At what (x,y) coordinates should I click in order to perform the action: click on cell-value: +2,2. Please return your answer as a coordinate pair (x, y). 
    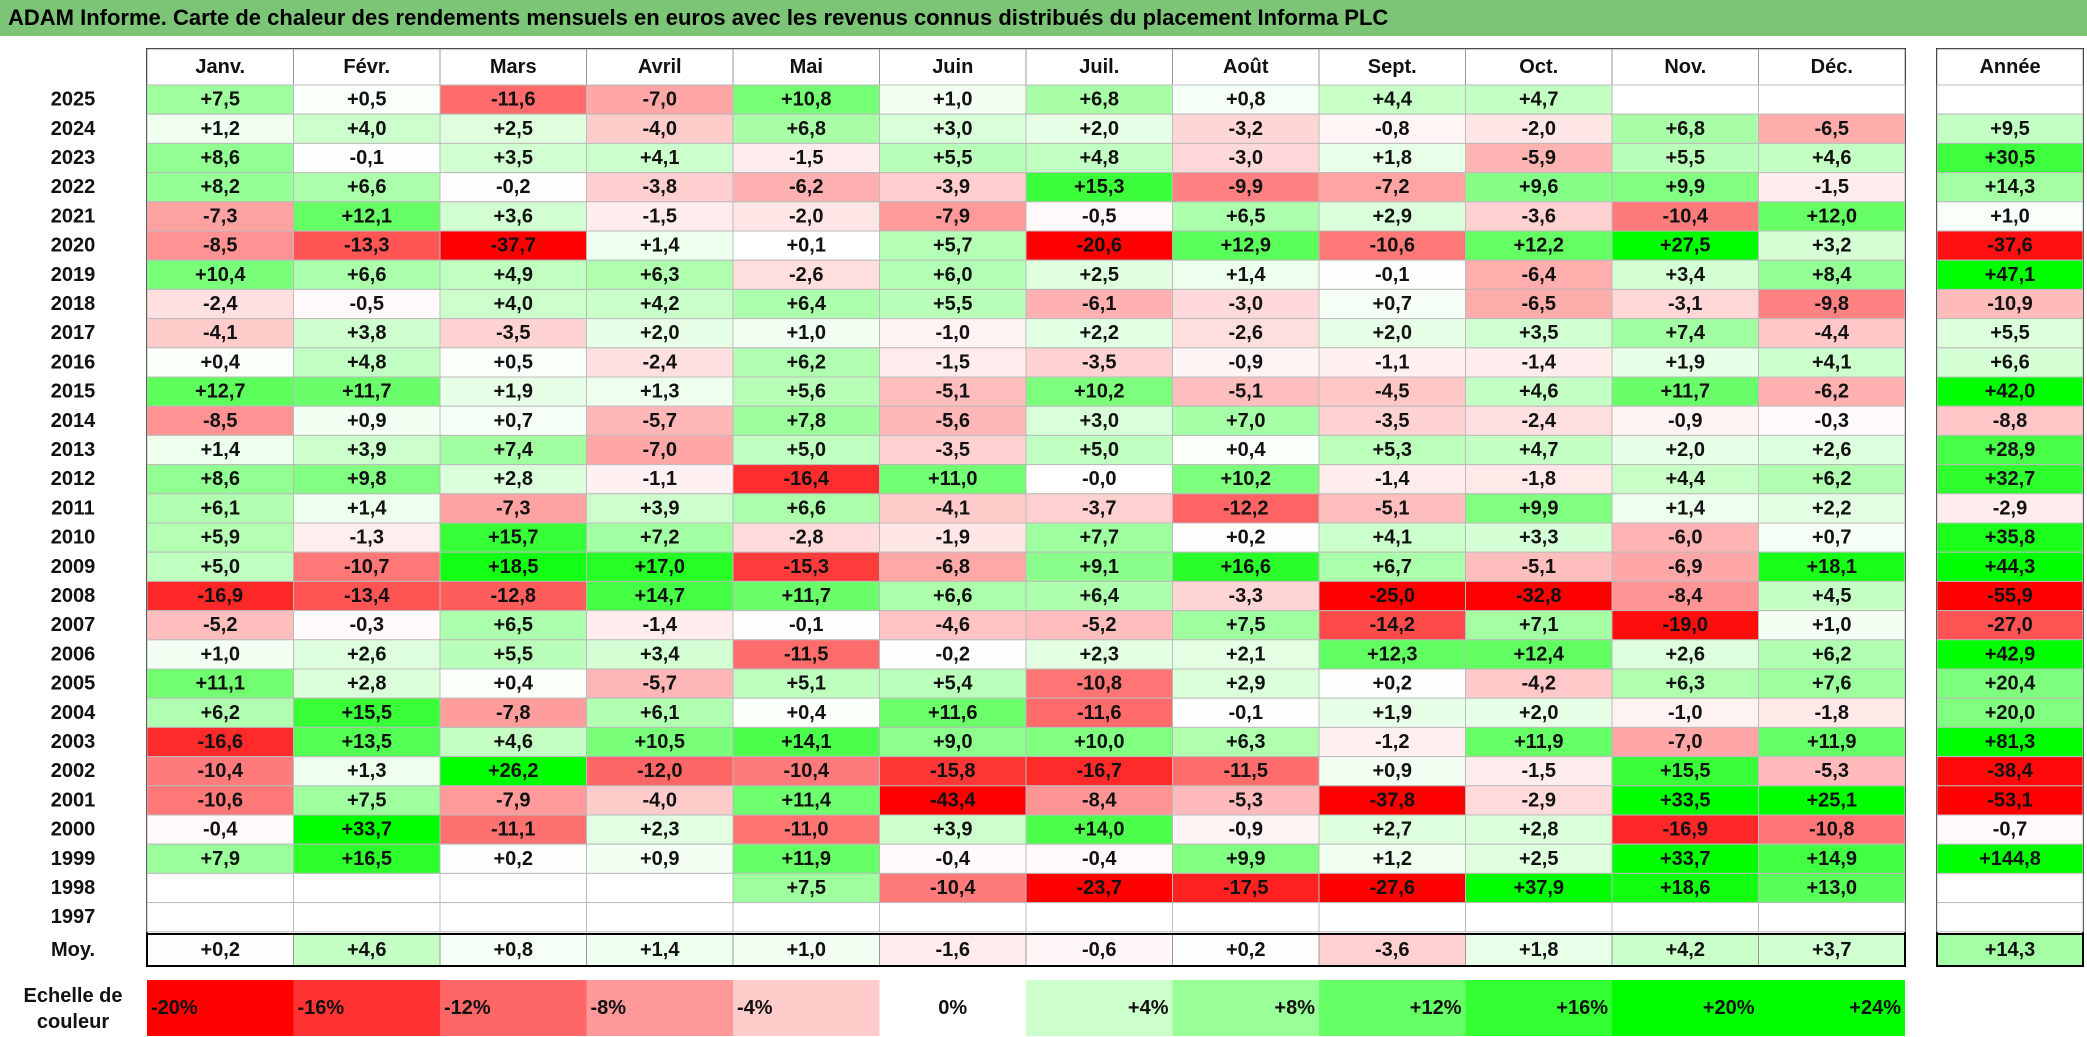
    Looking at the image, I should click on (1099, 333).